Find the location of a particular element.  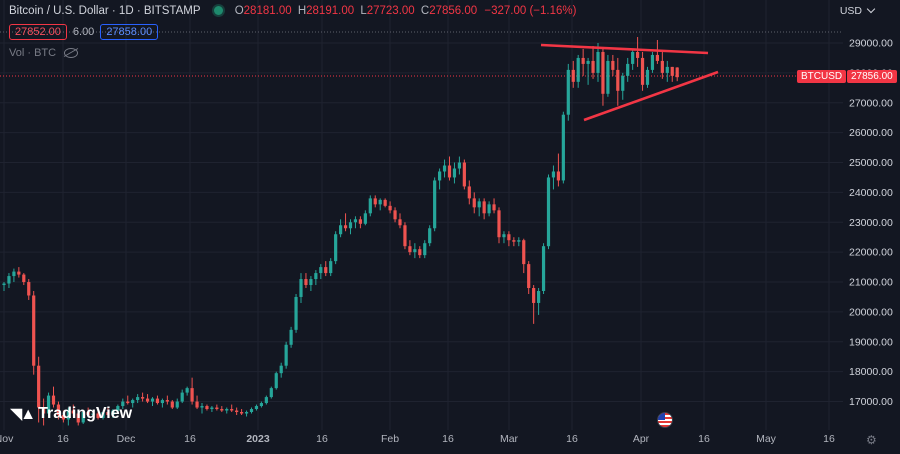

price-tick-label: 29000.00 is located at coordinates (871, 44).